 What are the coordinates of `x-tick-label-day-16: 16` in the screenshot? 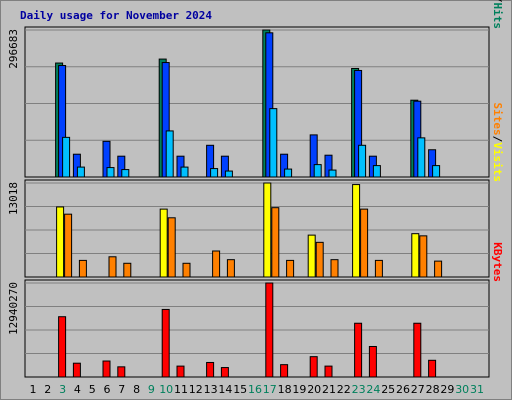 It's located at (255, 389).